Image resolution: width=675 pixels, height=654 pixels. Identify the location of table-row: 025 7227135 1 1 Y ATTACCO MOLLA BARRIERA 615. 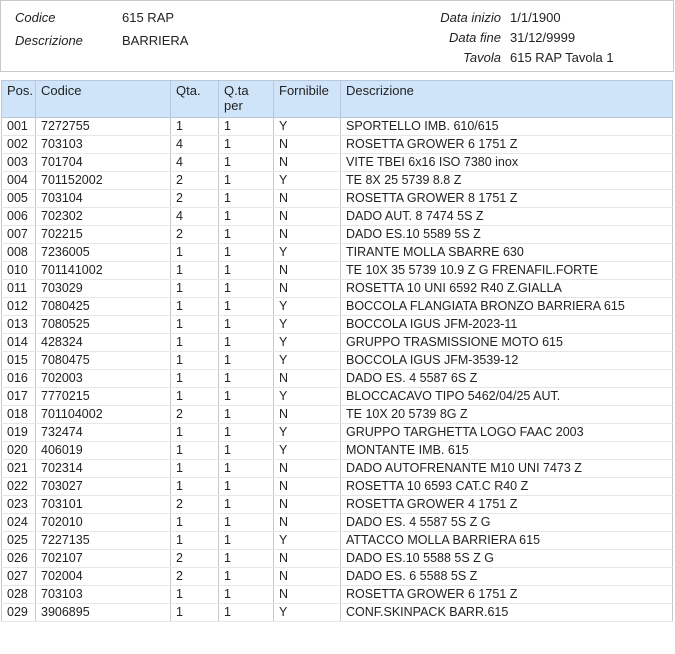
(337, 540).